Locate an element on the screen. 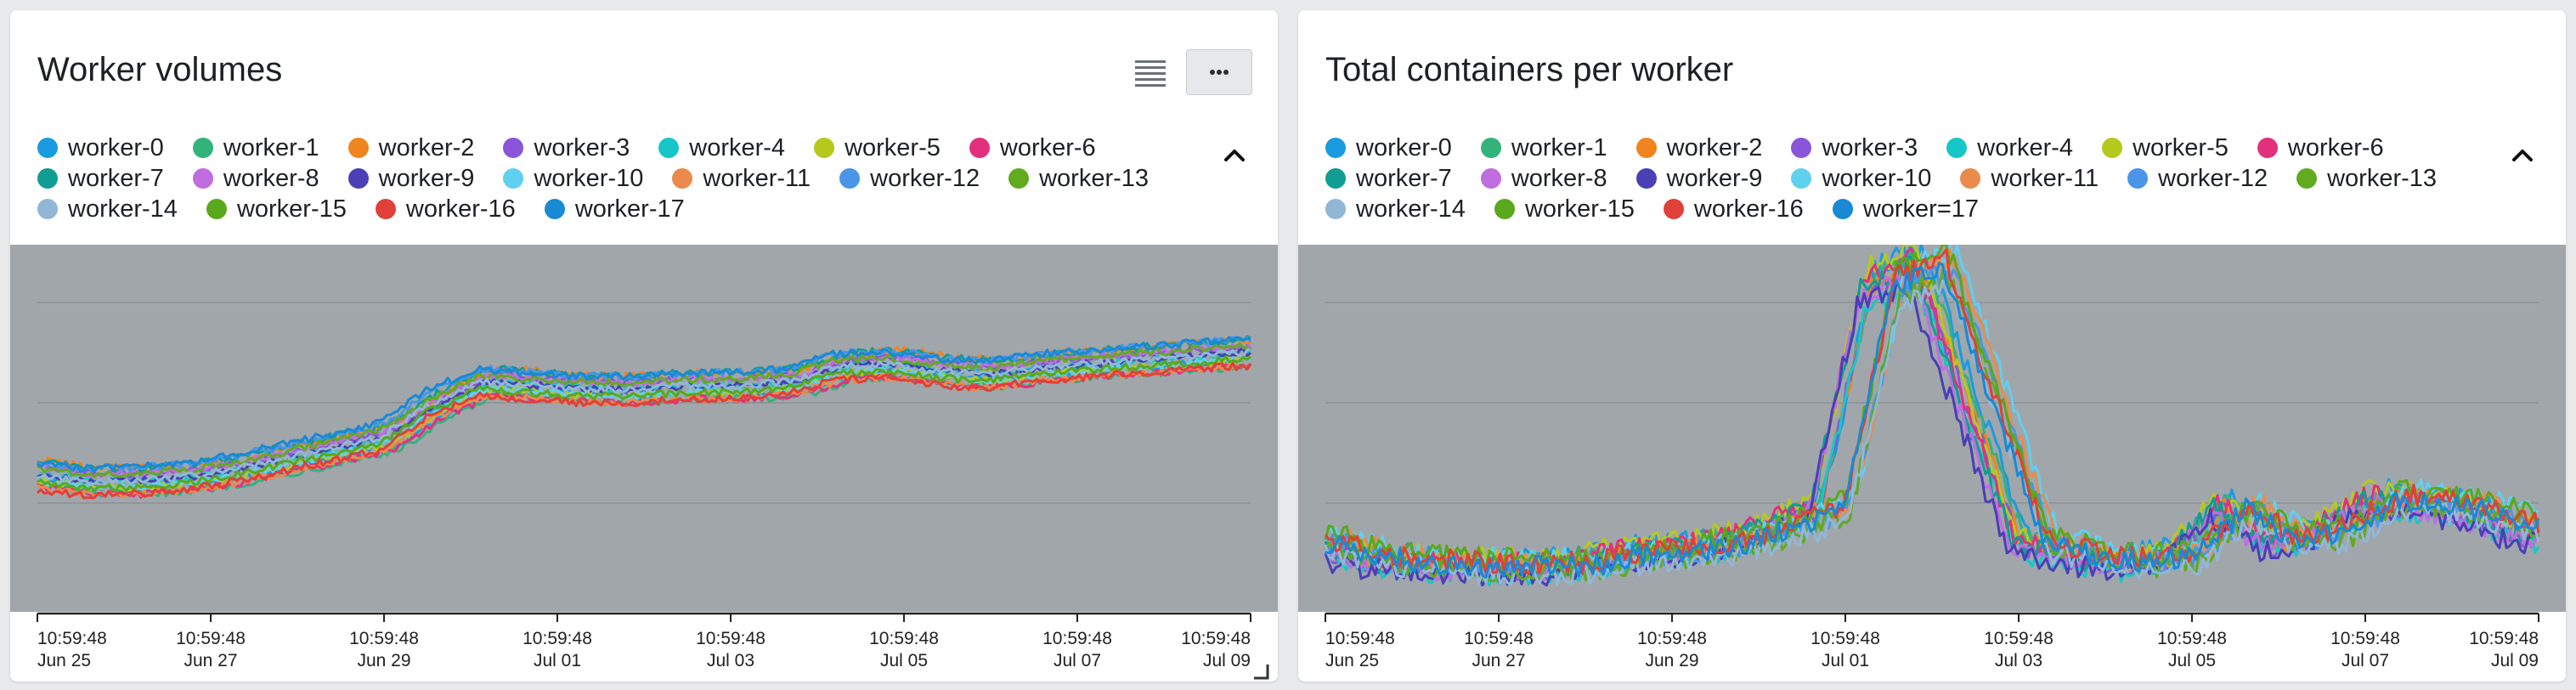 The image size is (2576, 690). legend-label: worker-15 is located at coordinates (1579, 209).